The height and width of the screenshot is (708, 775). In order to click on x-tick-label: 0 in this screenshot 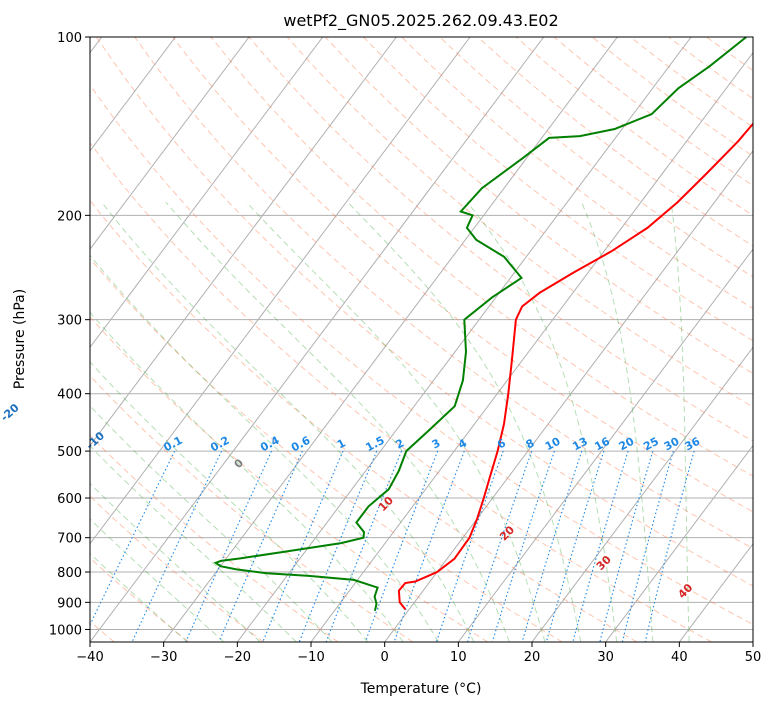, I will do `click(385, 657)`.